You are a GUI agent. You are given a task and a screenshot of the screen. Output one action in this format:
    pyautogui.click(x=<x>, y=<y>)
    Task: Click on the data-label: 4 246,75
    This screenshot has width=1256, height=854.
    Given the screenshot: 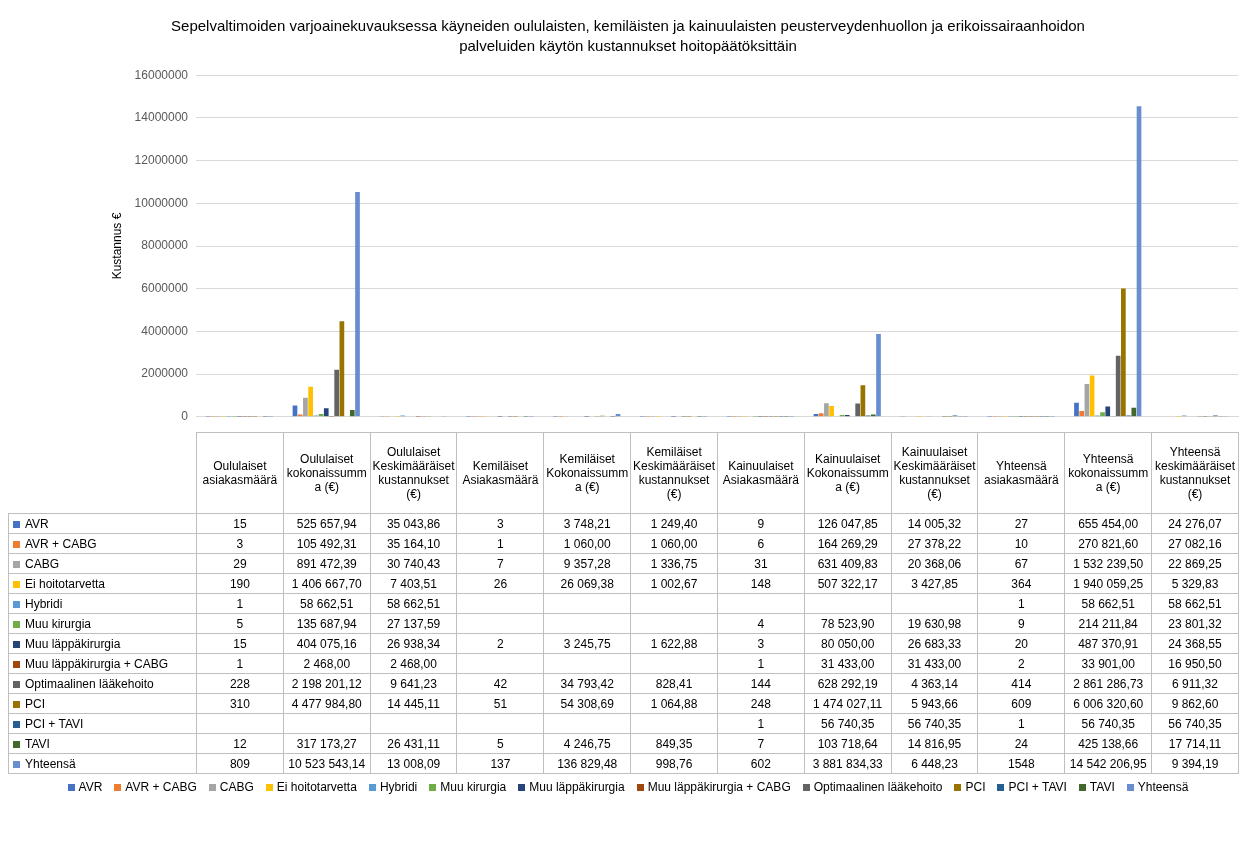 What is the action you would take?
    pyautogui.click(x=587, y=743)
    